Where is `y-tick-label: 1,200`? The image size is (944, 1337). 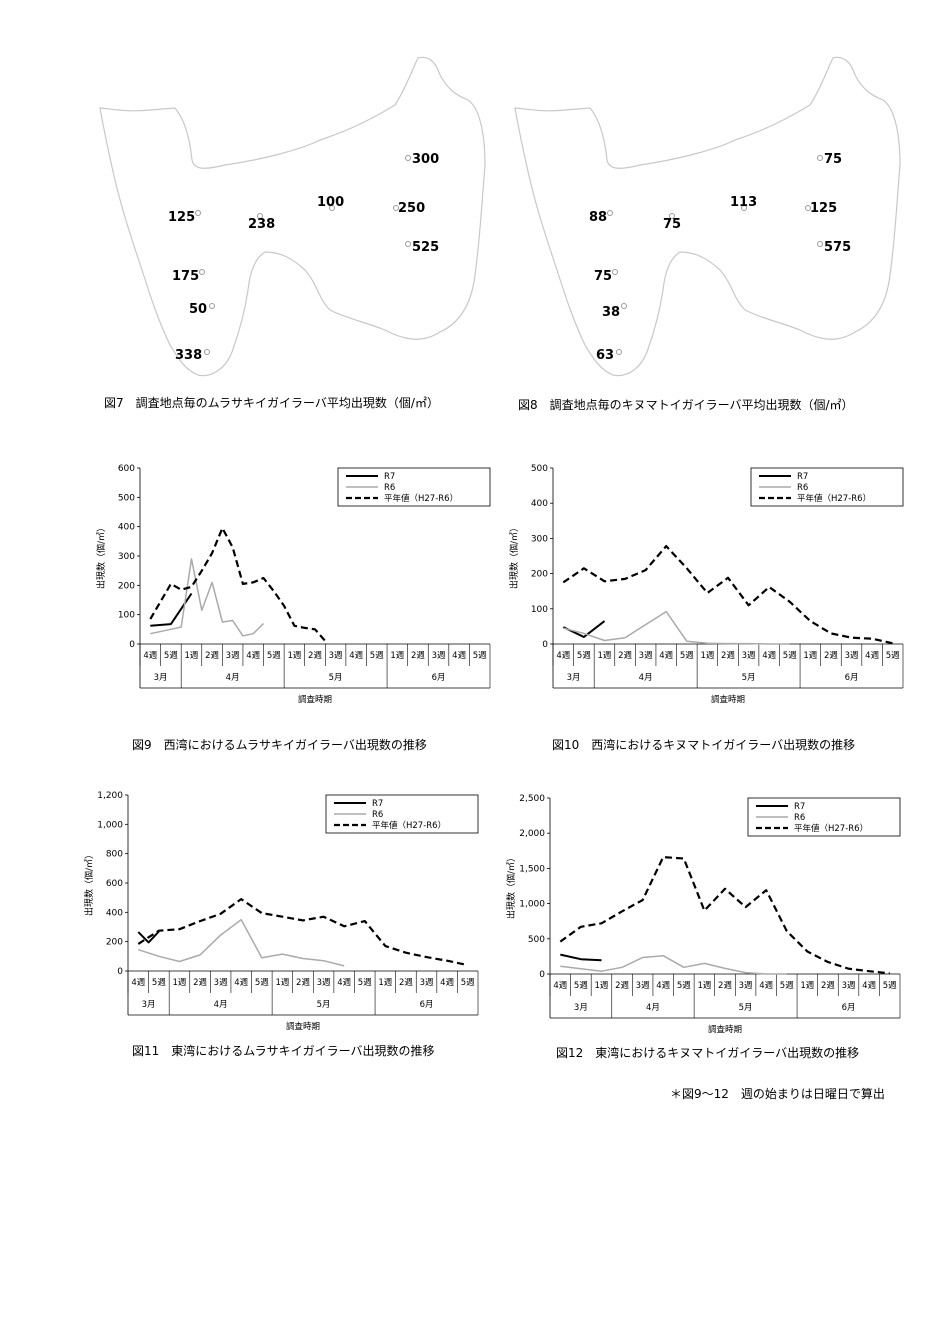
y-tick-label: 1,200 is located at coordinates (110, 796).